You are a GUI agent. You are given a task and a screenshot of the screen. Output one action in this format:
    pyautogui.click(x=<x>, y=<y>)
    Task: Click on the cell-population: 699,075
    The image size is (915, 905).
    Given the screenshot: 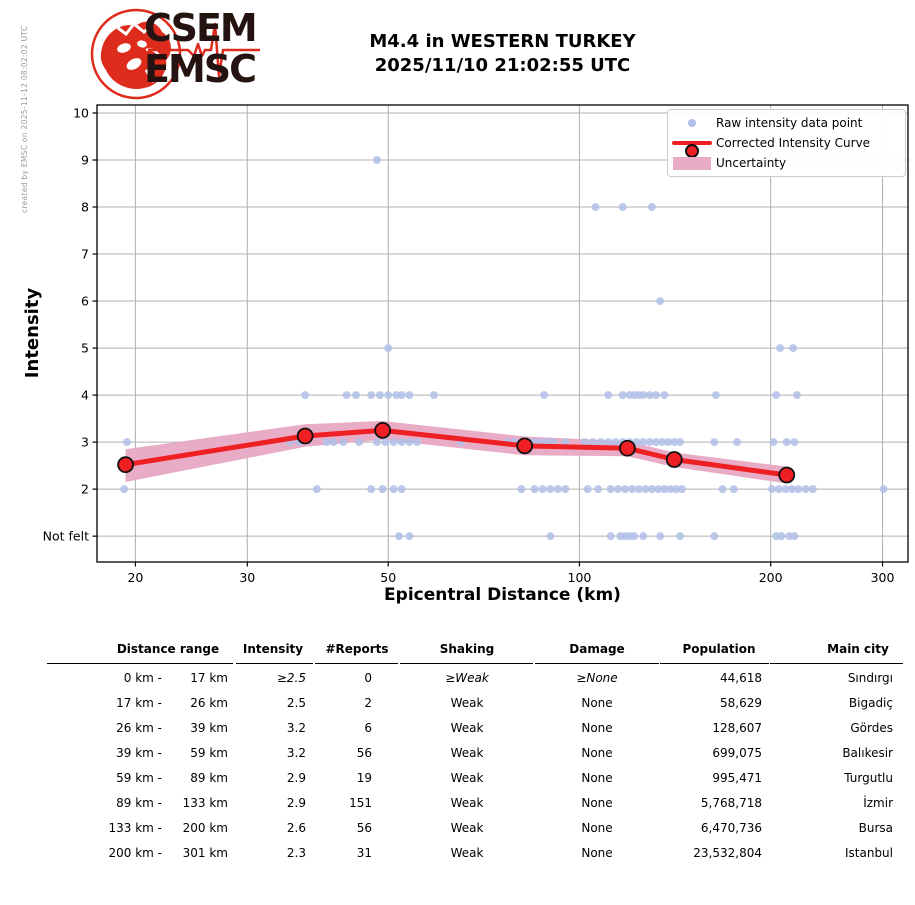 What is the action you would take?
    pyautogui.click(x=737, y=753)
    